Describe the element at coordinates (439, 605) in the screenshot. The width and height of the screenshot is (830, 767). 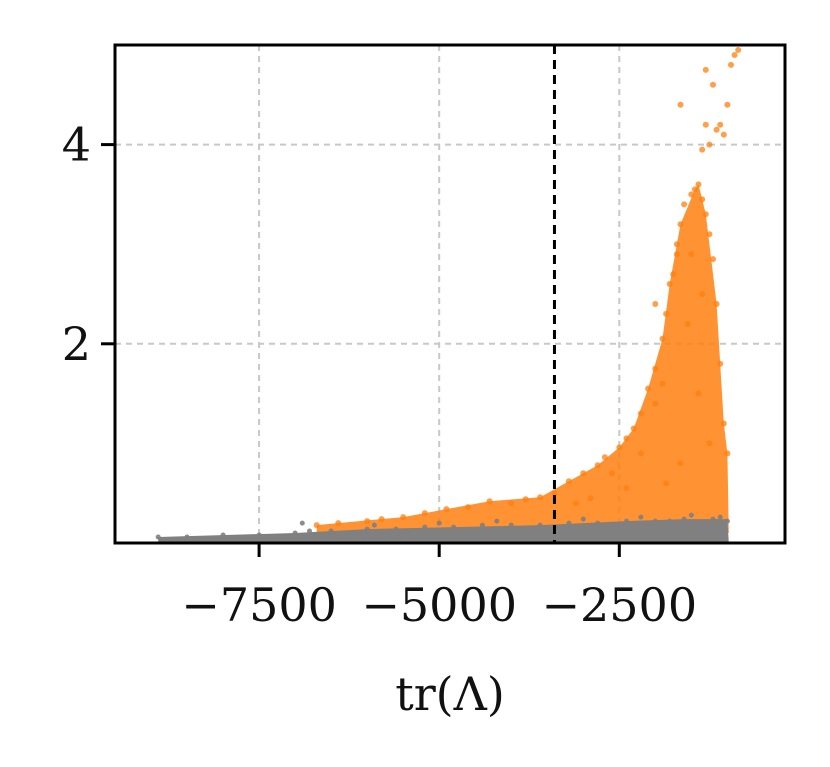
I see `x-tick-label-1: −5000` at that location.